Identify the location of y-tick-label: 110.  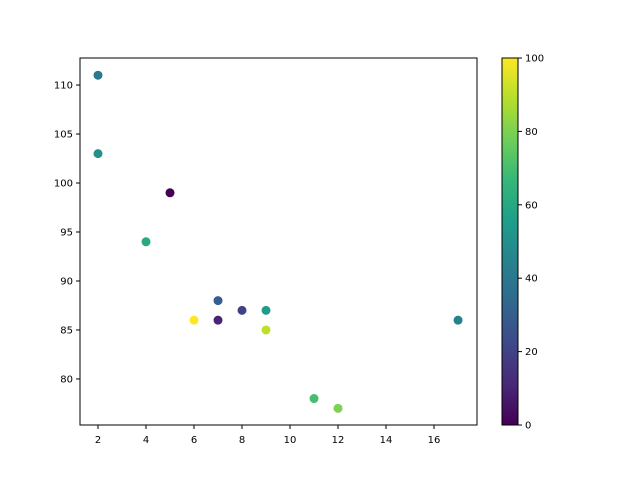
(63, 86).